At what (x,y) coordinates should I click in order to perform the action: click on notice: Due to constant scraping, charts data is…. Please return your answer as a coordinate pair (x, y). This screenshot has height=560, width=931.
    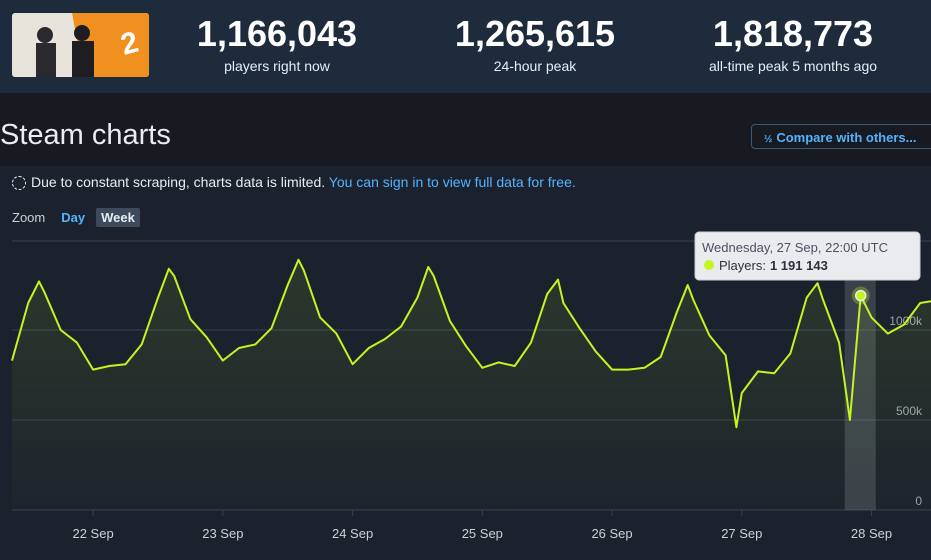
    Looking at the image, I should click on (294, 182).